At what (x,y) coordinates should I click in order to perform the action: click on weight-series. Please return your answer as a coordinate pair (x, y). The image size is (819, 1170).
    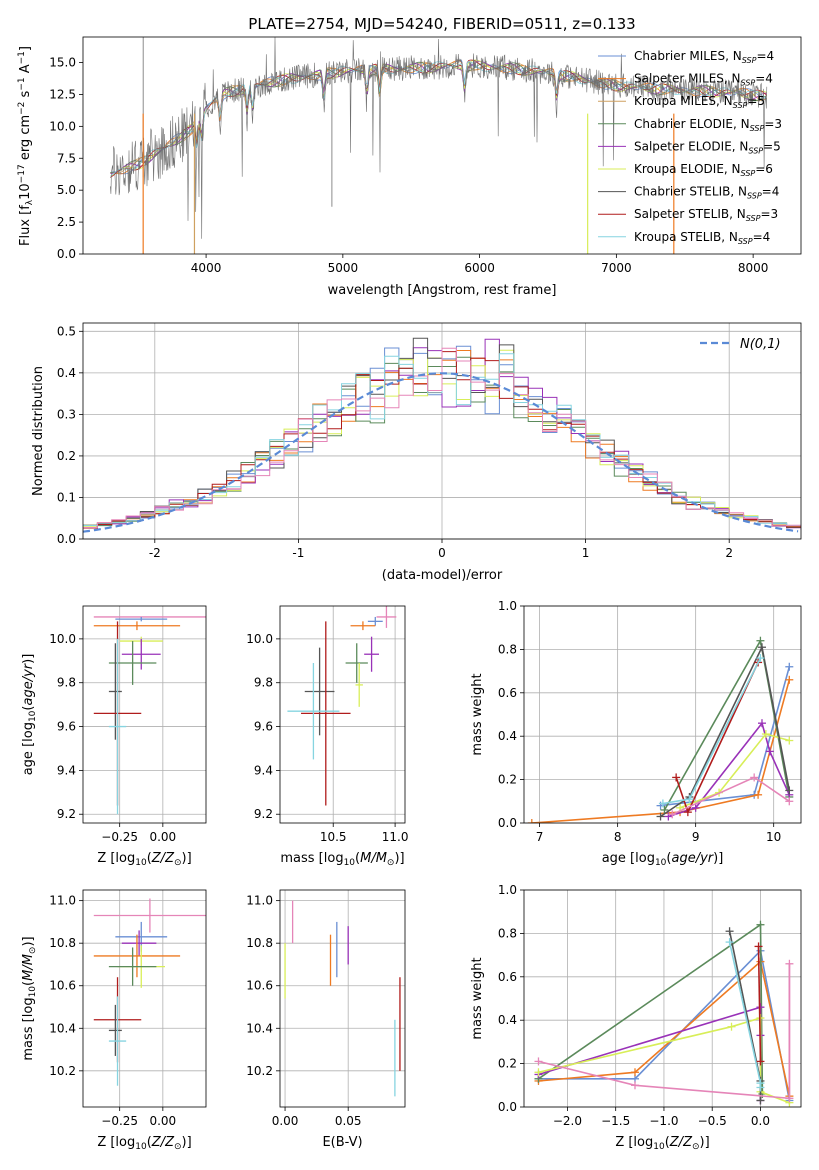
    Looking at the image, I should click on (664, 1013).